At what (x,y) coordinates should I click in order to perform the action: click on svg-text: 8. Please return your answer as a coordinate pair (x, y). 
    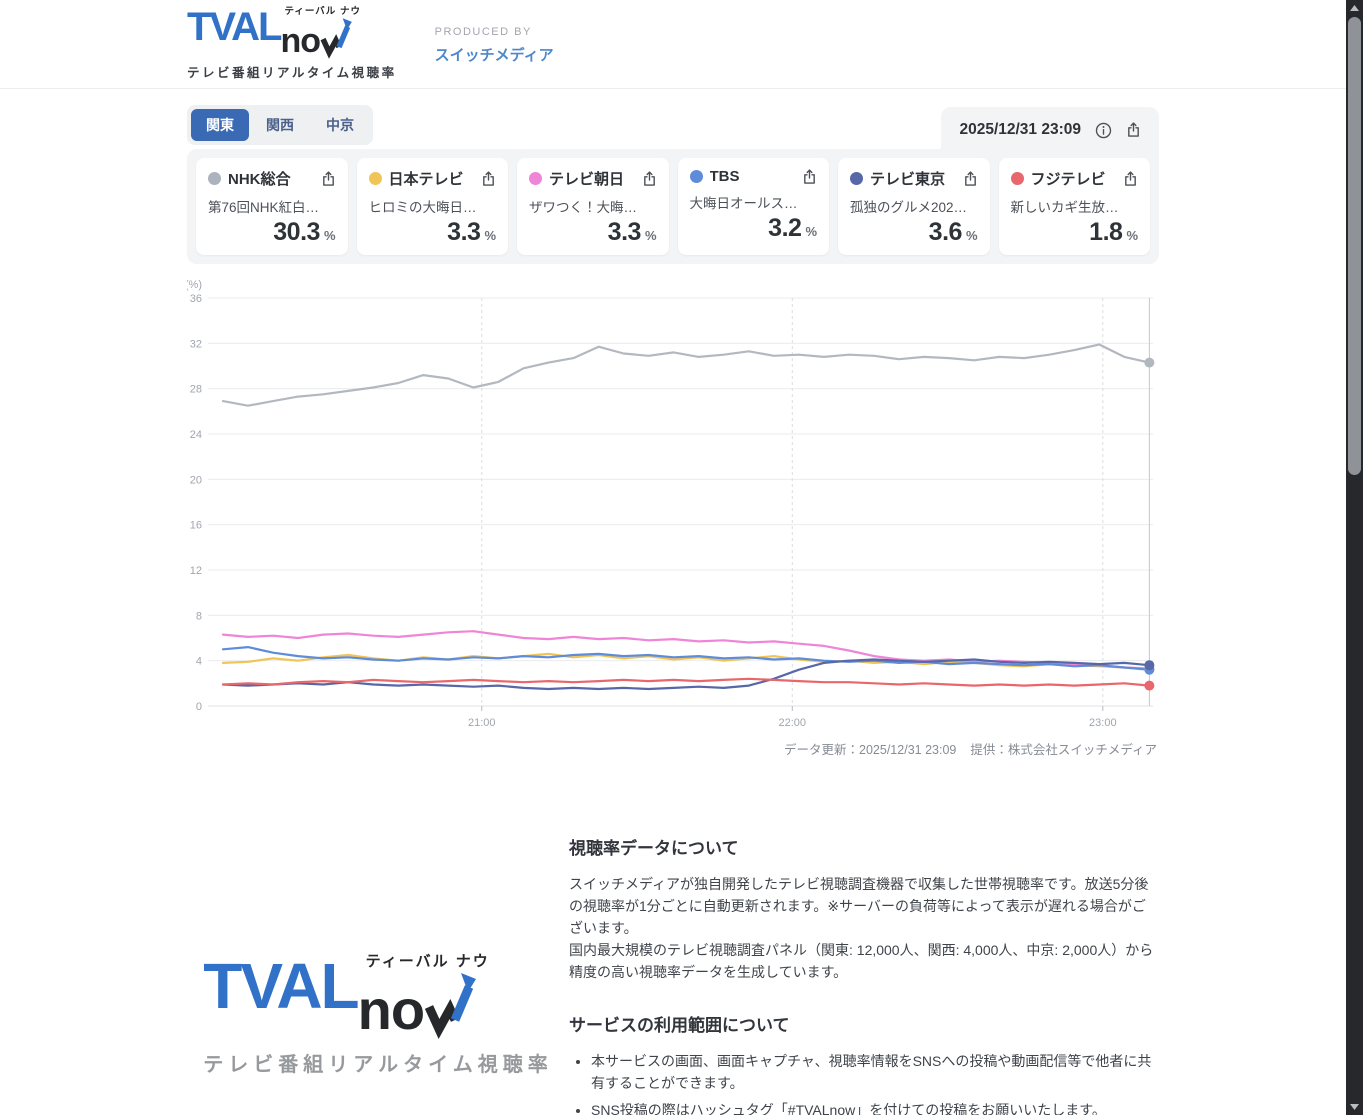
    Looking at the image, I should click on (199, 616).